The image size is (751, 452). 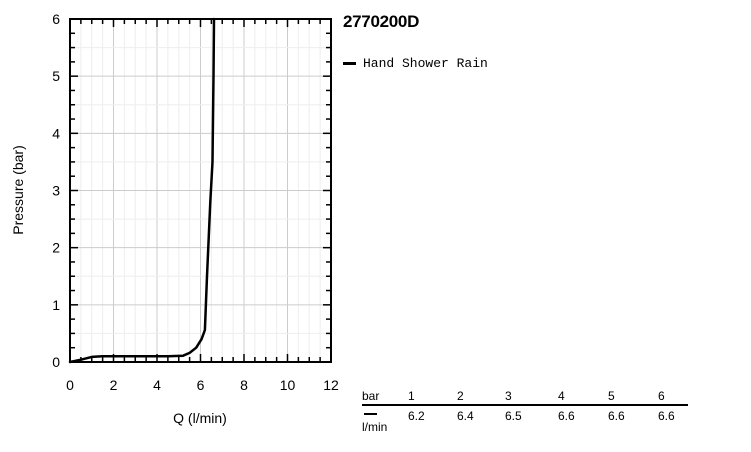 I want to click on legend: Hand Shower Rain, so click(x=415, y=63).